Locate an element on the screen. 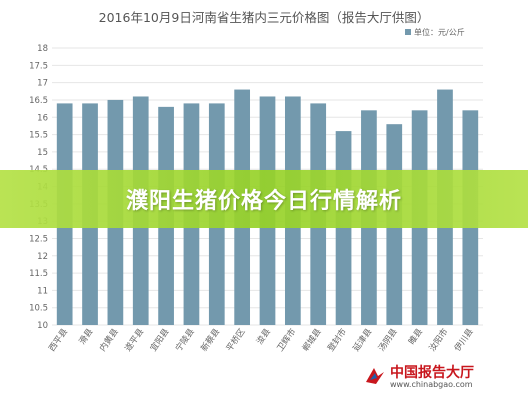 Image resolution: width=528 pixels, height=400 pixels. x-tick-label: 延津县 is located at coordinates (363, 340).